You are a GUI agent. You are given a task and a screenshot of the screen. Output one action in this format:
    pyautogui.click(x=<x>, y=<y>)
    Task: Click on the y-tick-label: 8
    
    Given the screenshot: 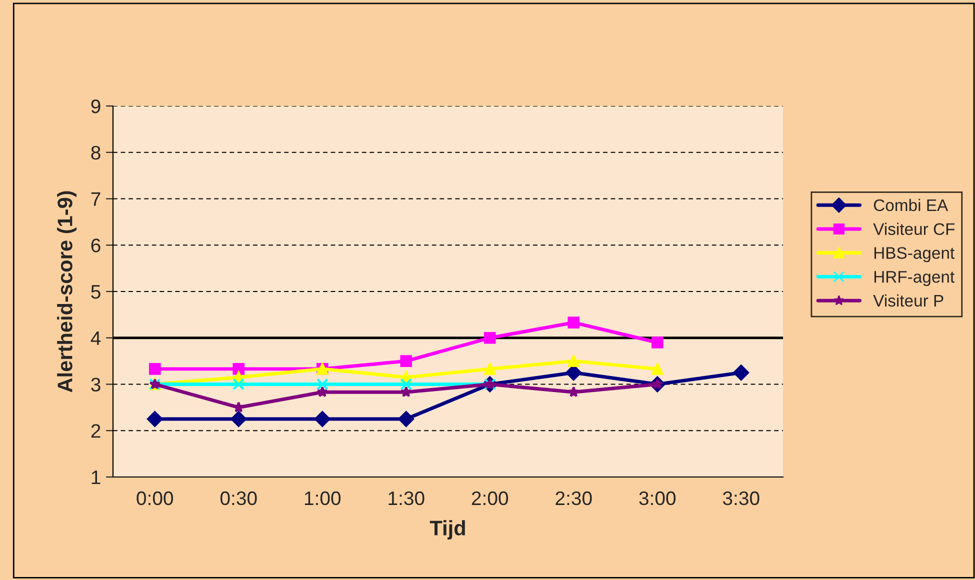 What is the action you would take?
    pyautogui.click(x=95, y=153)
    